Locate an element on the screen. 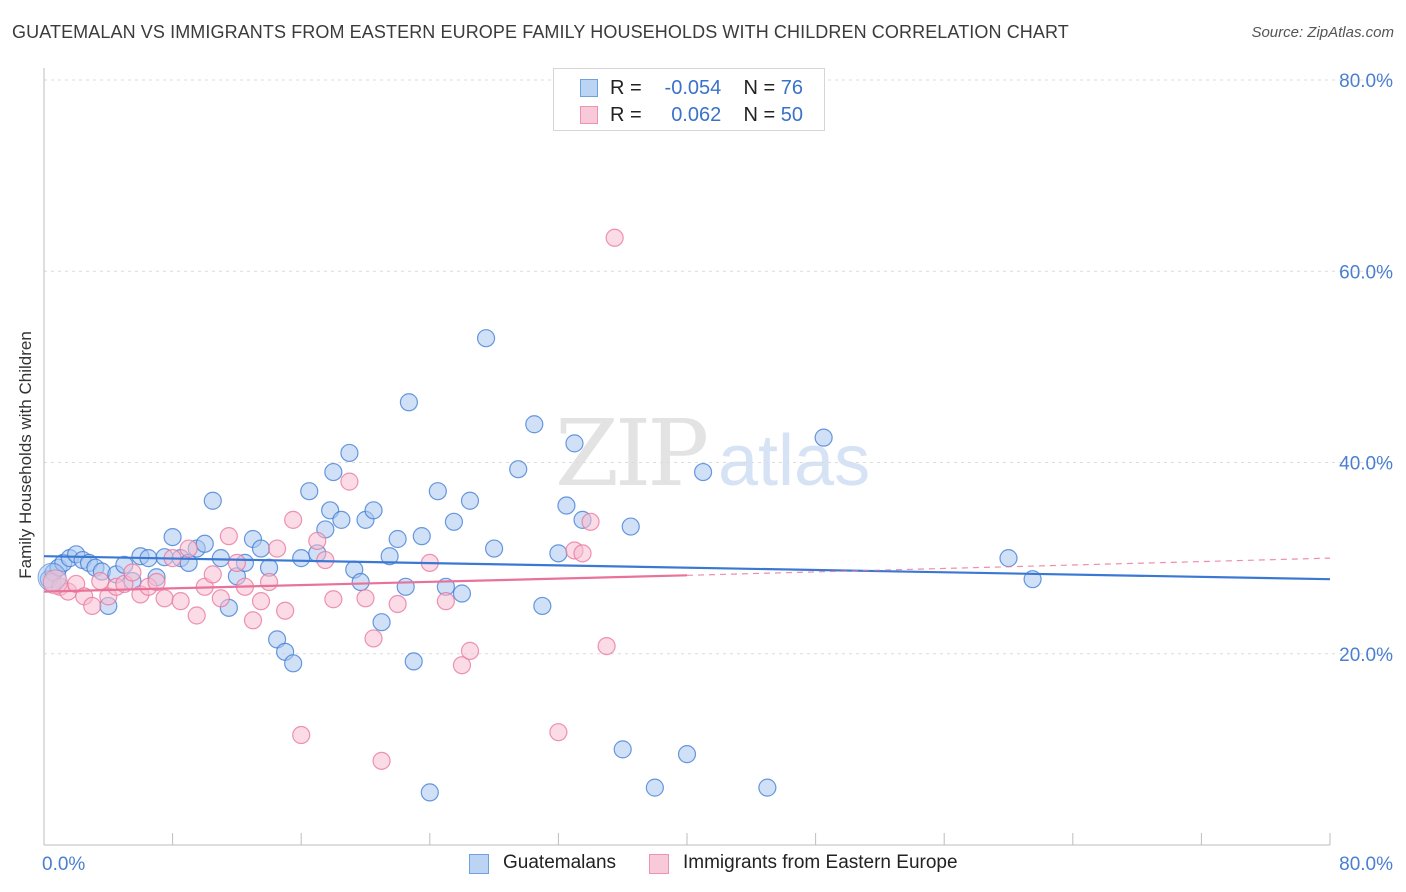  y-tick-label: 20.0% is located at coordinates (1366, 655).